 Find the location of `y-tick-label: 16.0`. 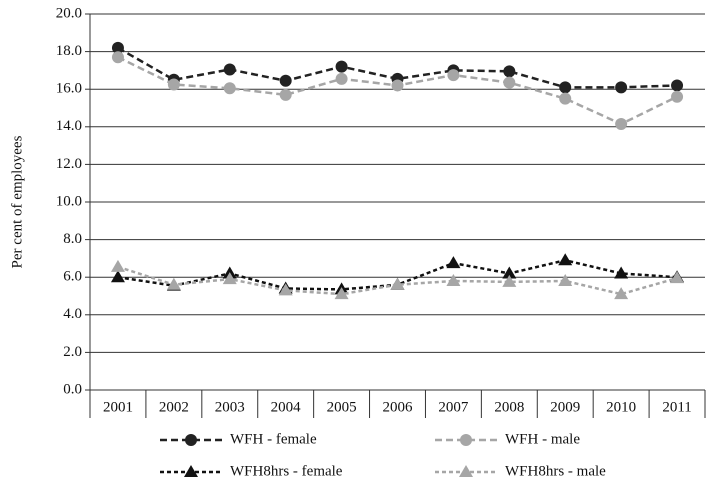

y-tick-label: 16.0 is located at coordinates (69, 89).